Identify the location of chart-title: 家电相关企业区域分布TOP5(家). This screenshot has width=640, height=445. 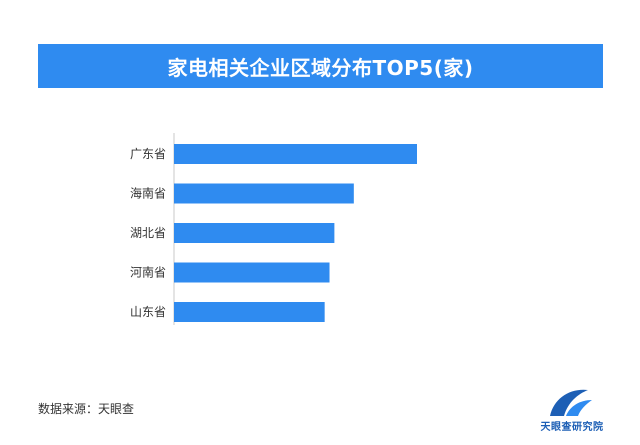
(320, 67).